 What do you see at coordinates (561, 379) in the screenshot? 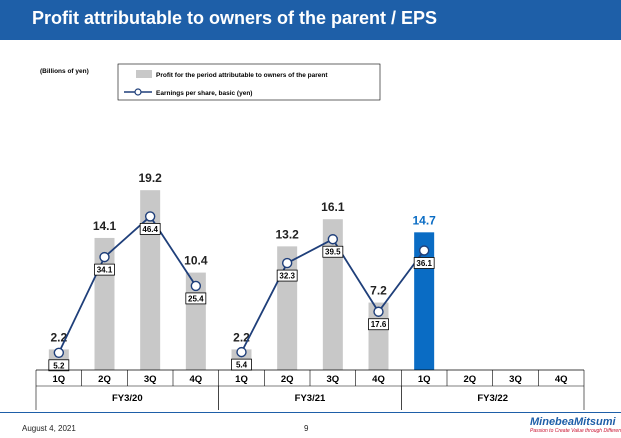
I see `category-label-11: 4Q` at bounding box center [561, 379].